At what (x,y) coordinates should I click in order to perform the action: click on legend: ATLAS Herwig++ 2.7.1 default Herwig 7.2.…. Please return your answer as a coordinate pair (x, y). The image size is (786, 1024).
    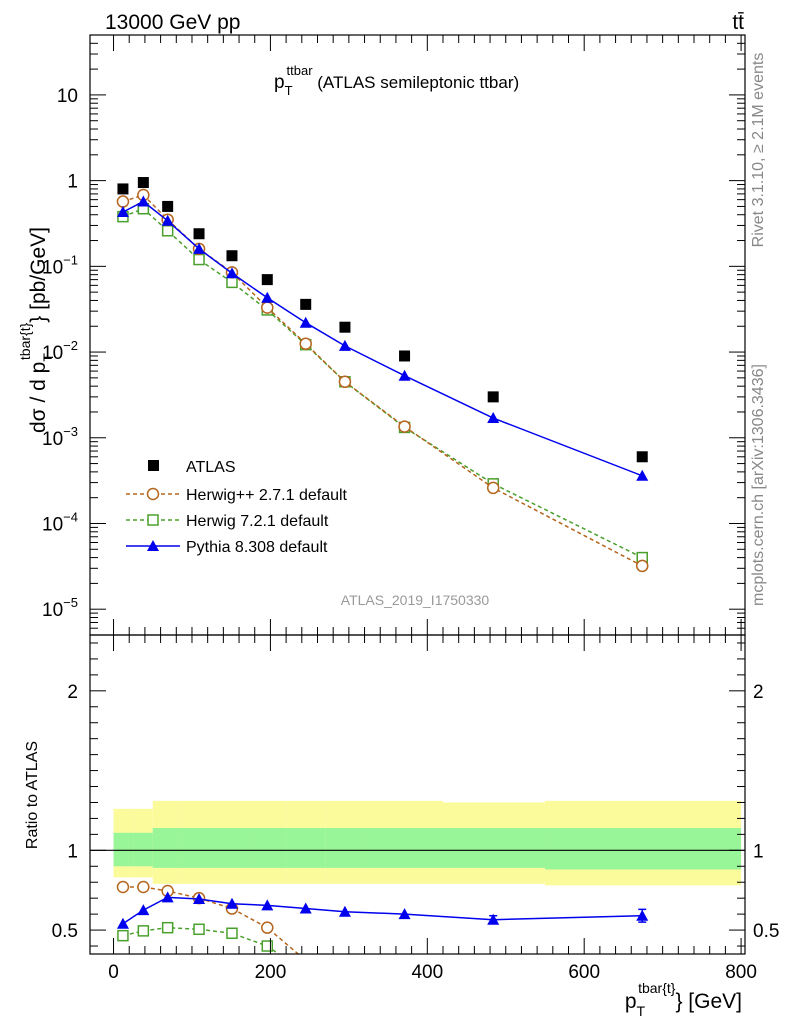
    Looking at the image, I should click on (237, 507).